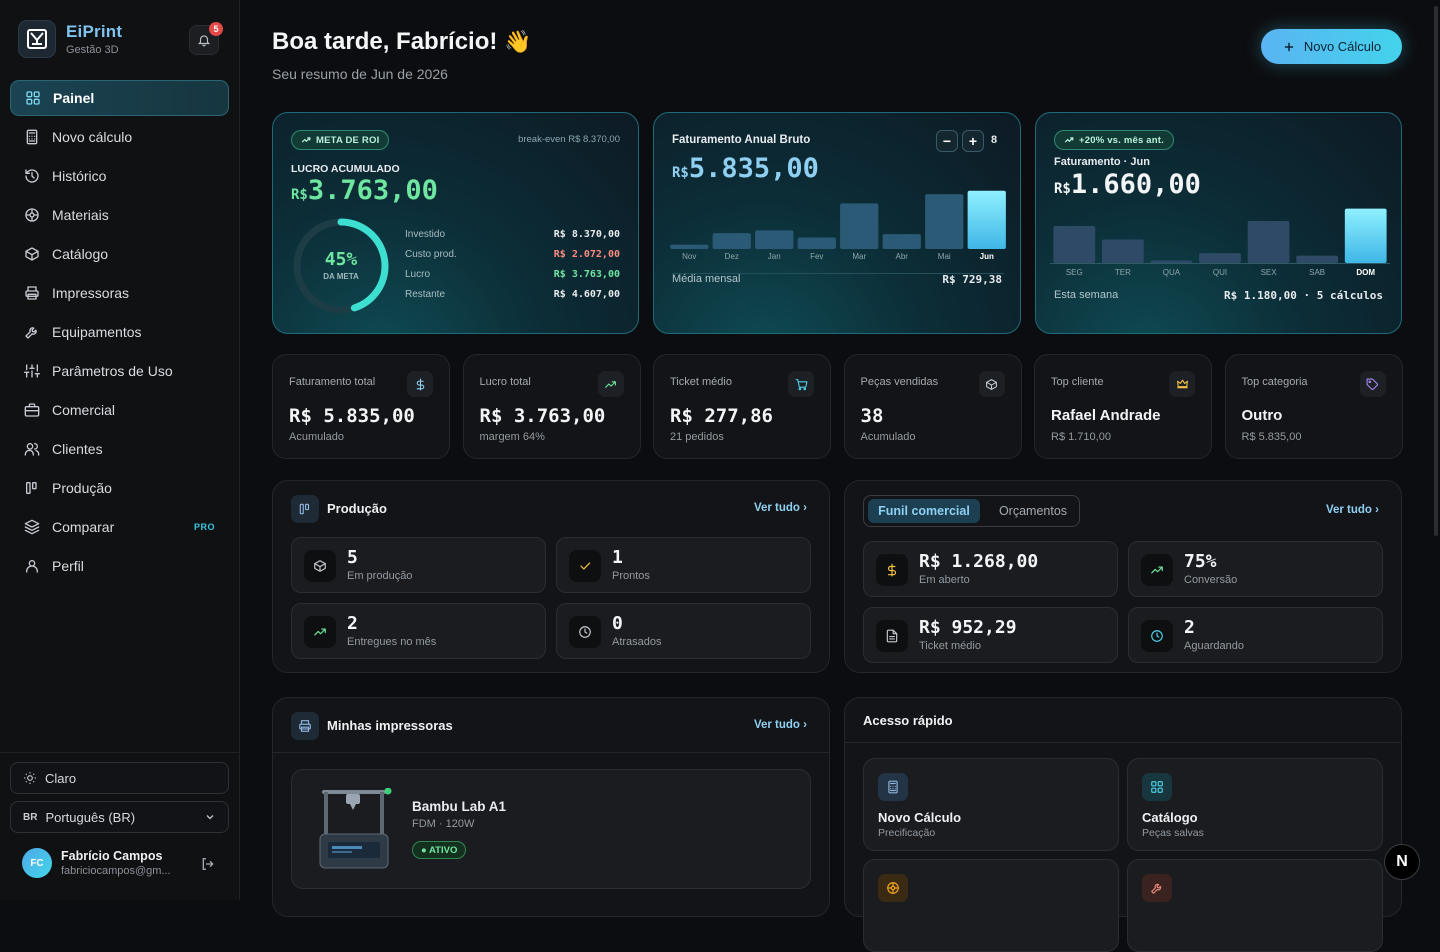 This screenshot has height=952, width=1440. What do you see at coordinates (431, 254) in the screenshot?
I see `roi-row-label: Custo prod.` at bounding box center [431, 254].